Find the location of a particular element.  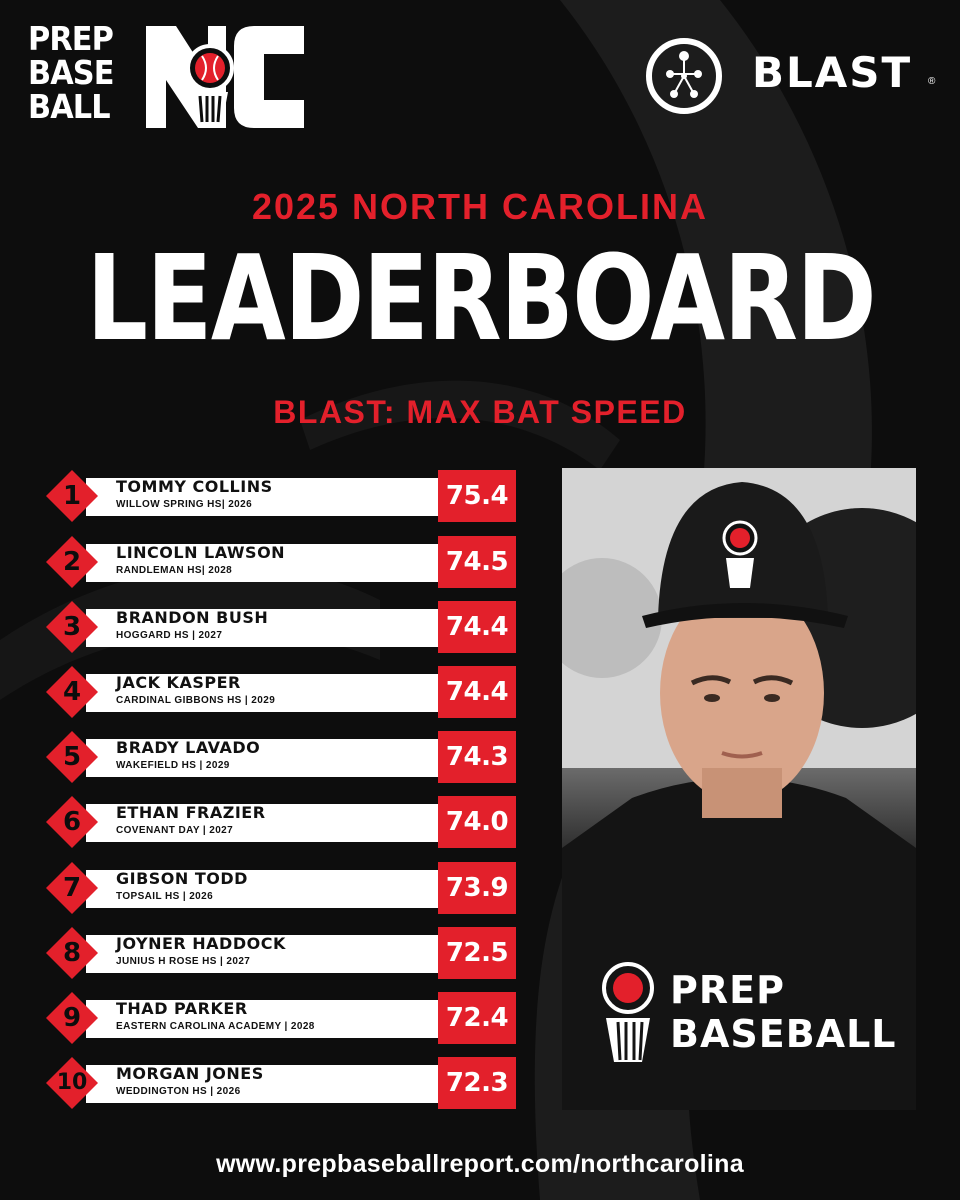

player-name: BRANDON BUSH is located at coordinates (192, 617).